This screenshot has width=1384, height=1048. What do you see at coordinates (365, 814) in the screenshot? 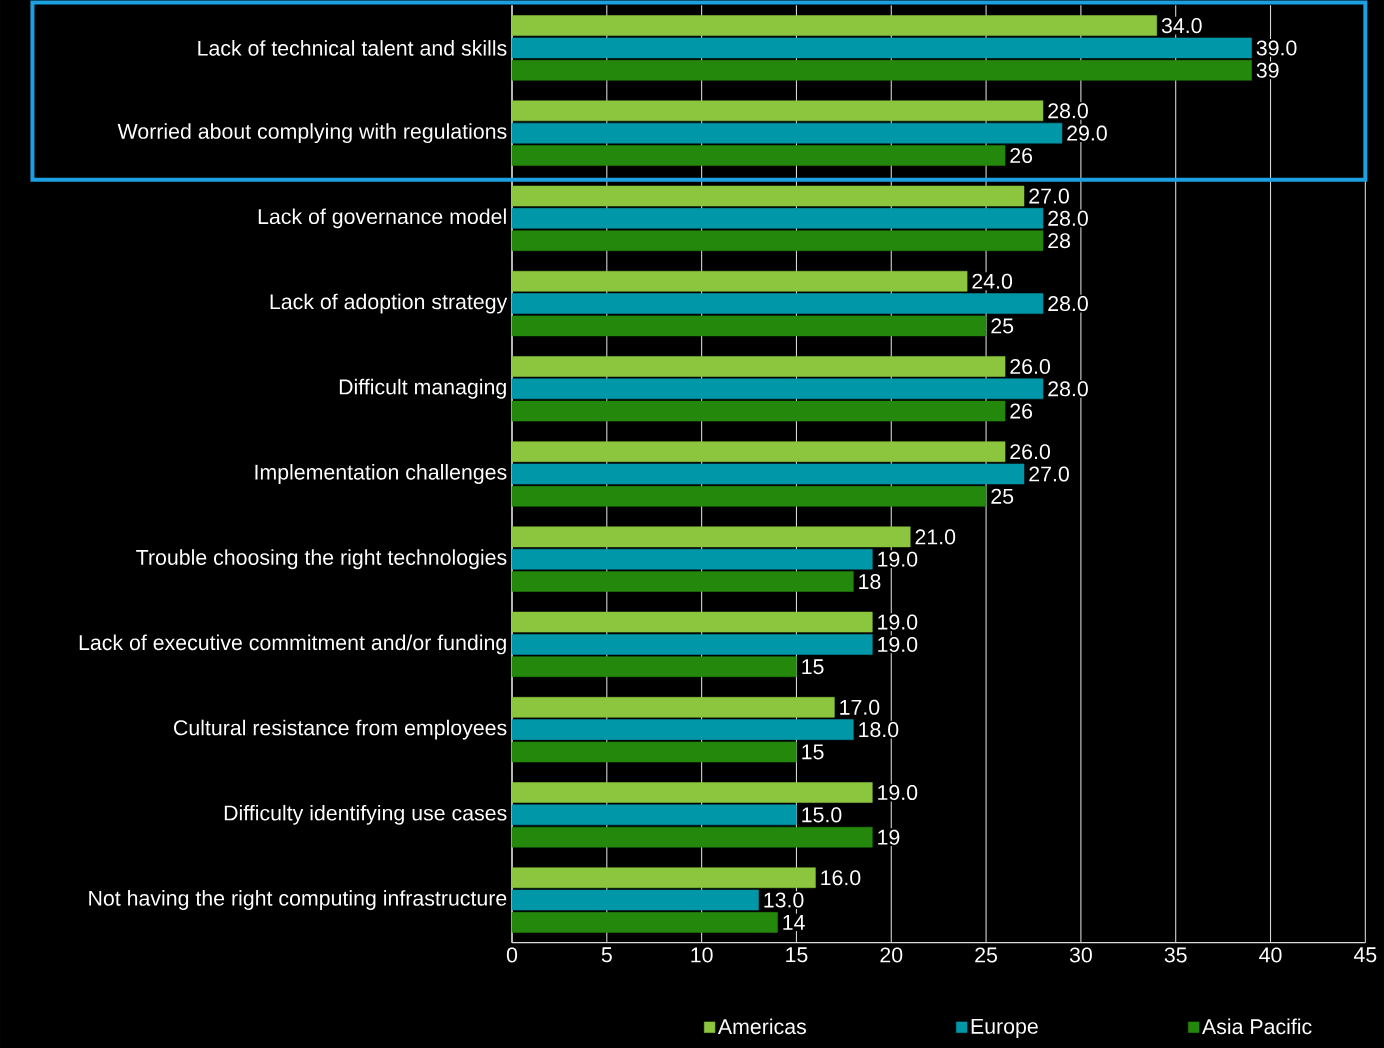
I see `y-tick-label: Difficulty identifying use cases` at bounding box center [365, 814].